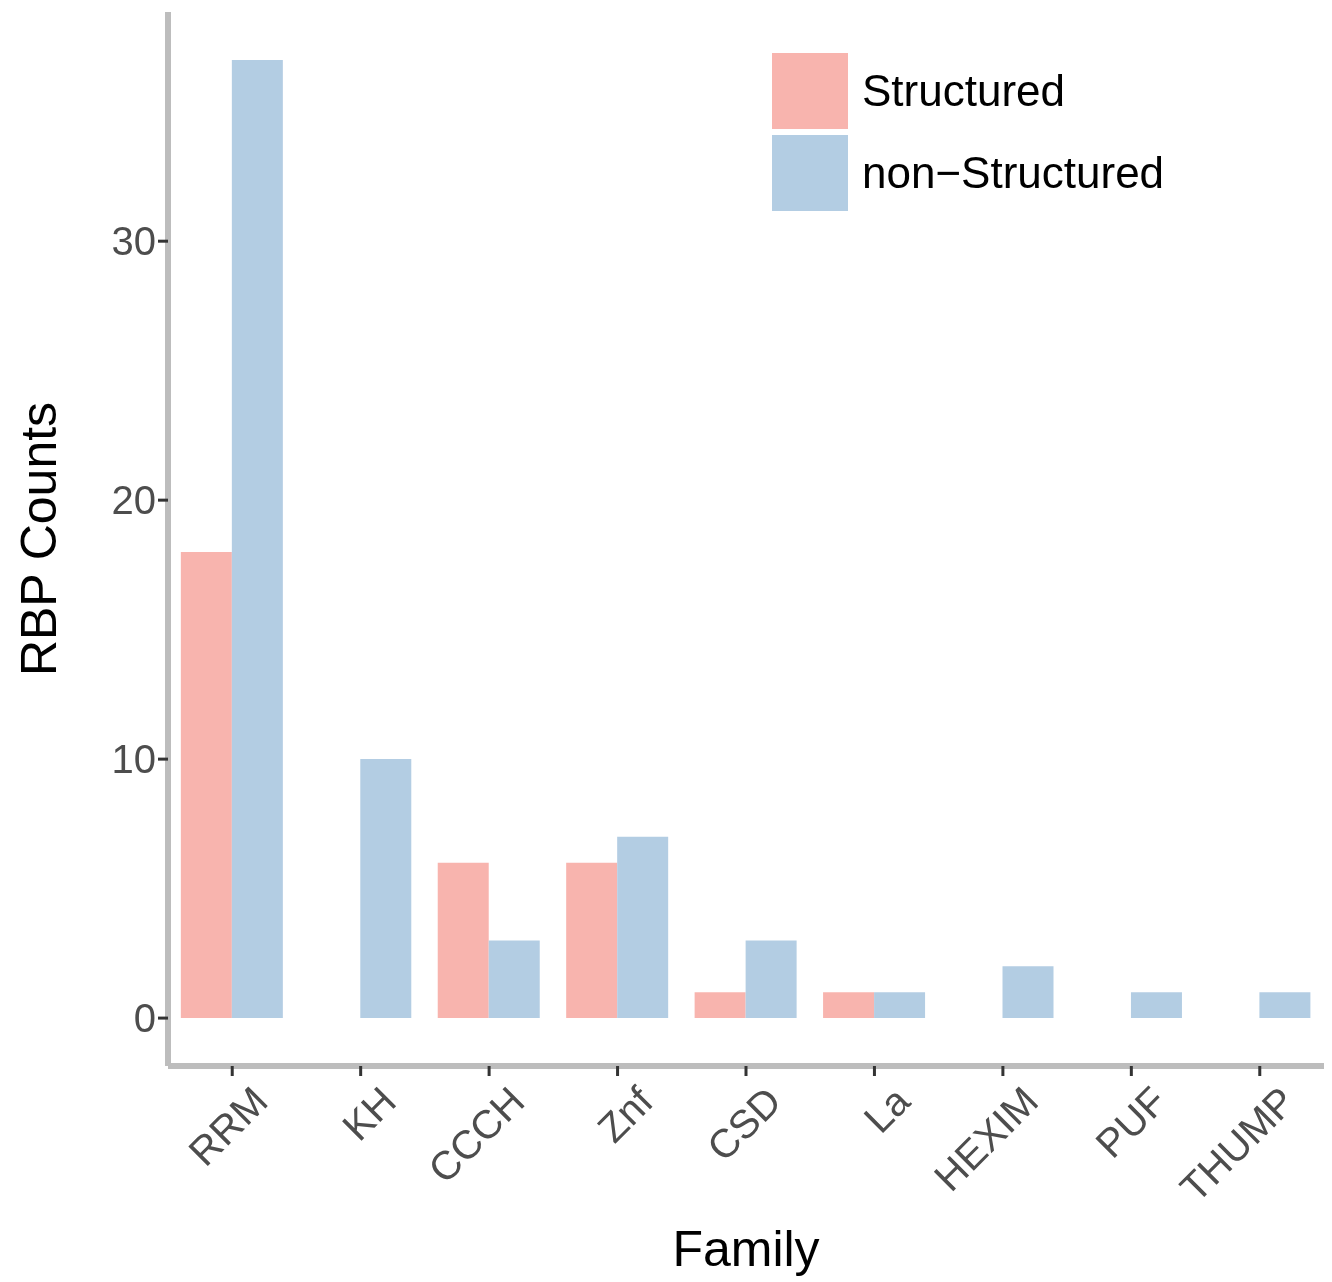 The width and height of the screenshot is (1332, 1282). I want to click on x-axis-title: Family, so click(746, 1249).